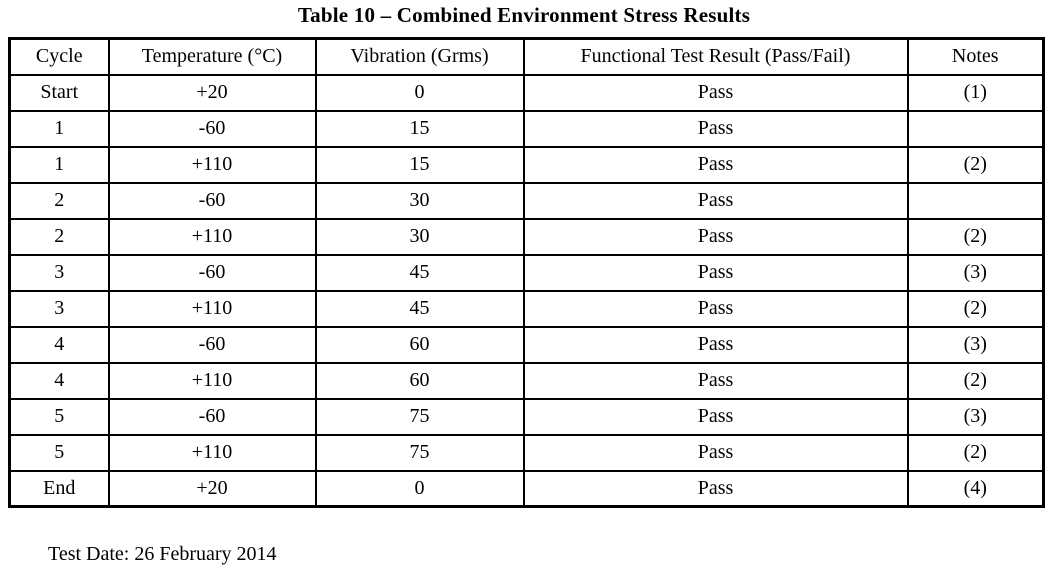 The width and height of the screenshot is (1048, 577). Describe the element at coordinates (419, 56) in the screenshot. I see `column-header-vibration: Vibration (Grms)` at that location.